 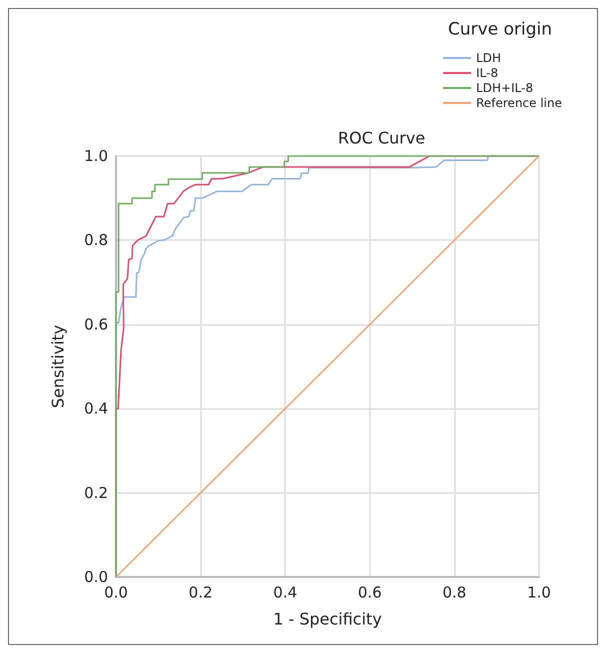 I want to click on x-tick-label: 0.6, so click(x=370, y=593).